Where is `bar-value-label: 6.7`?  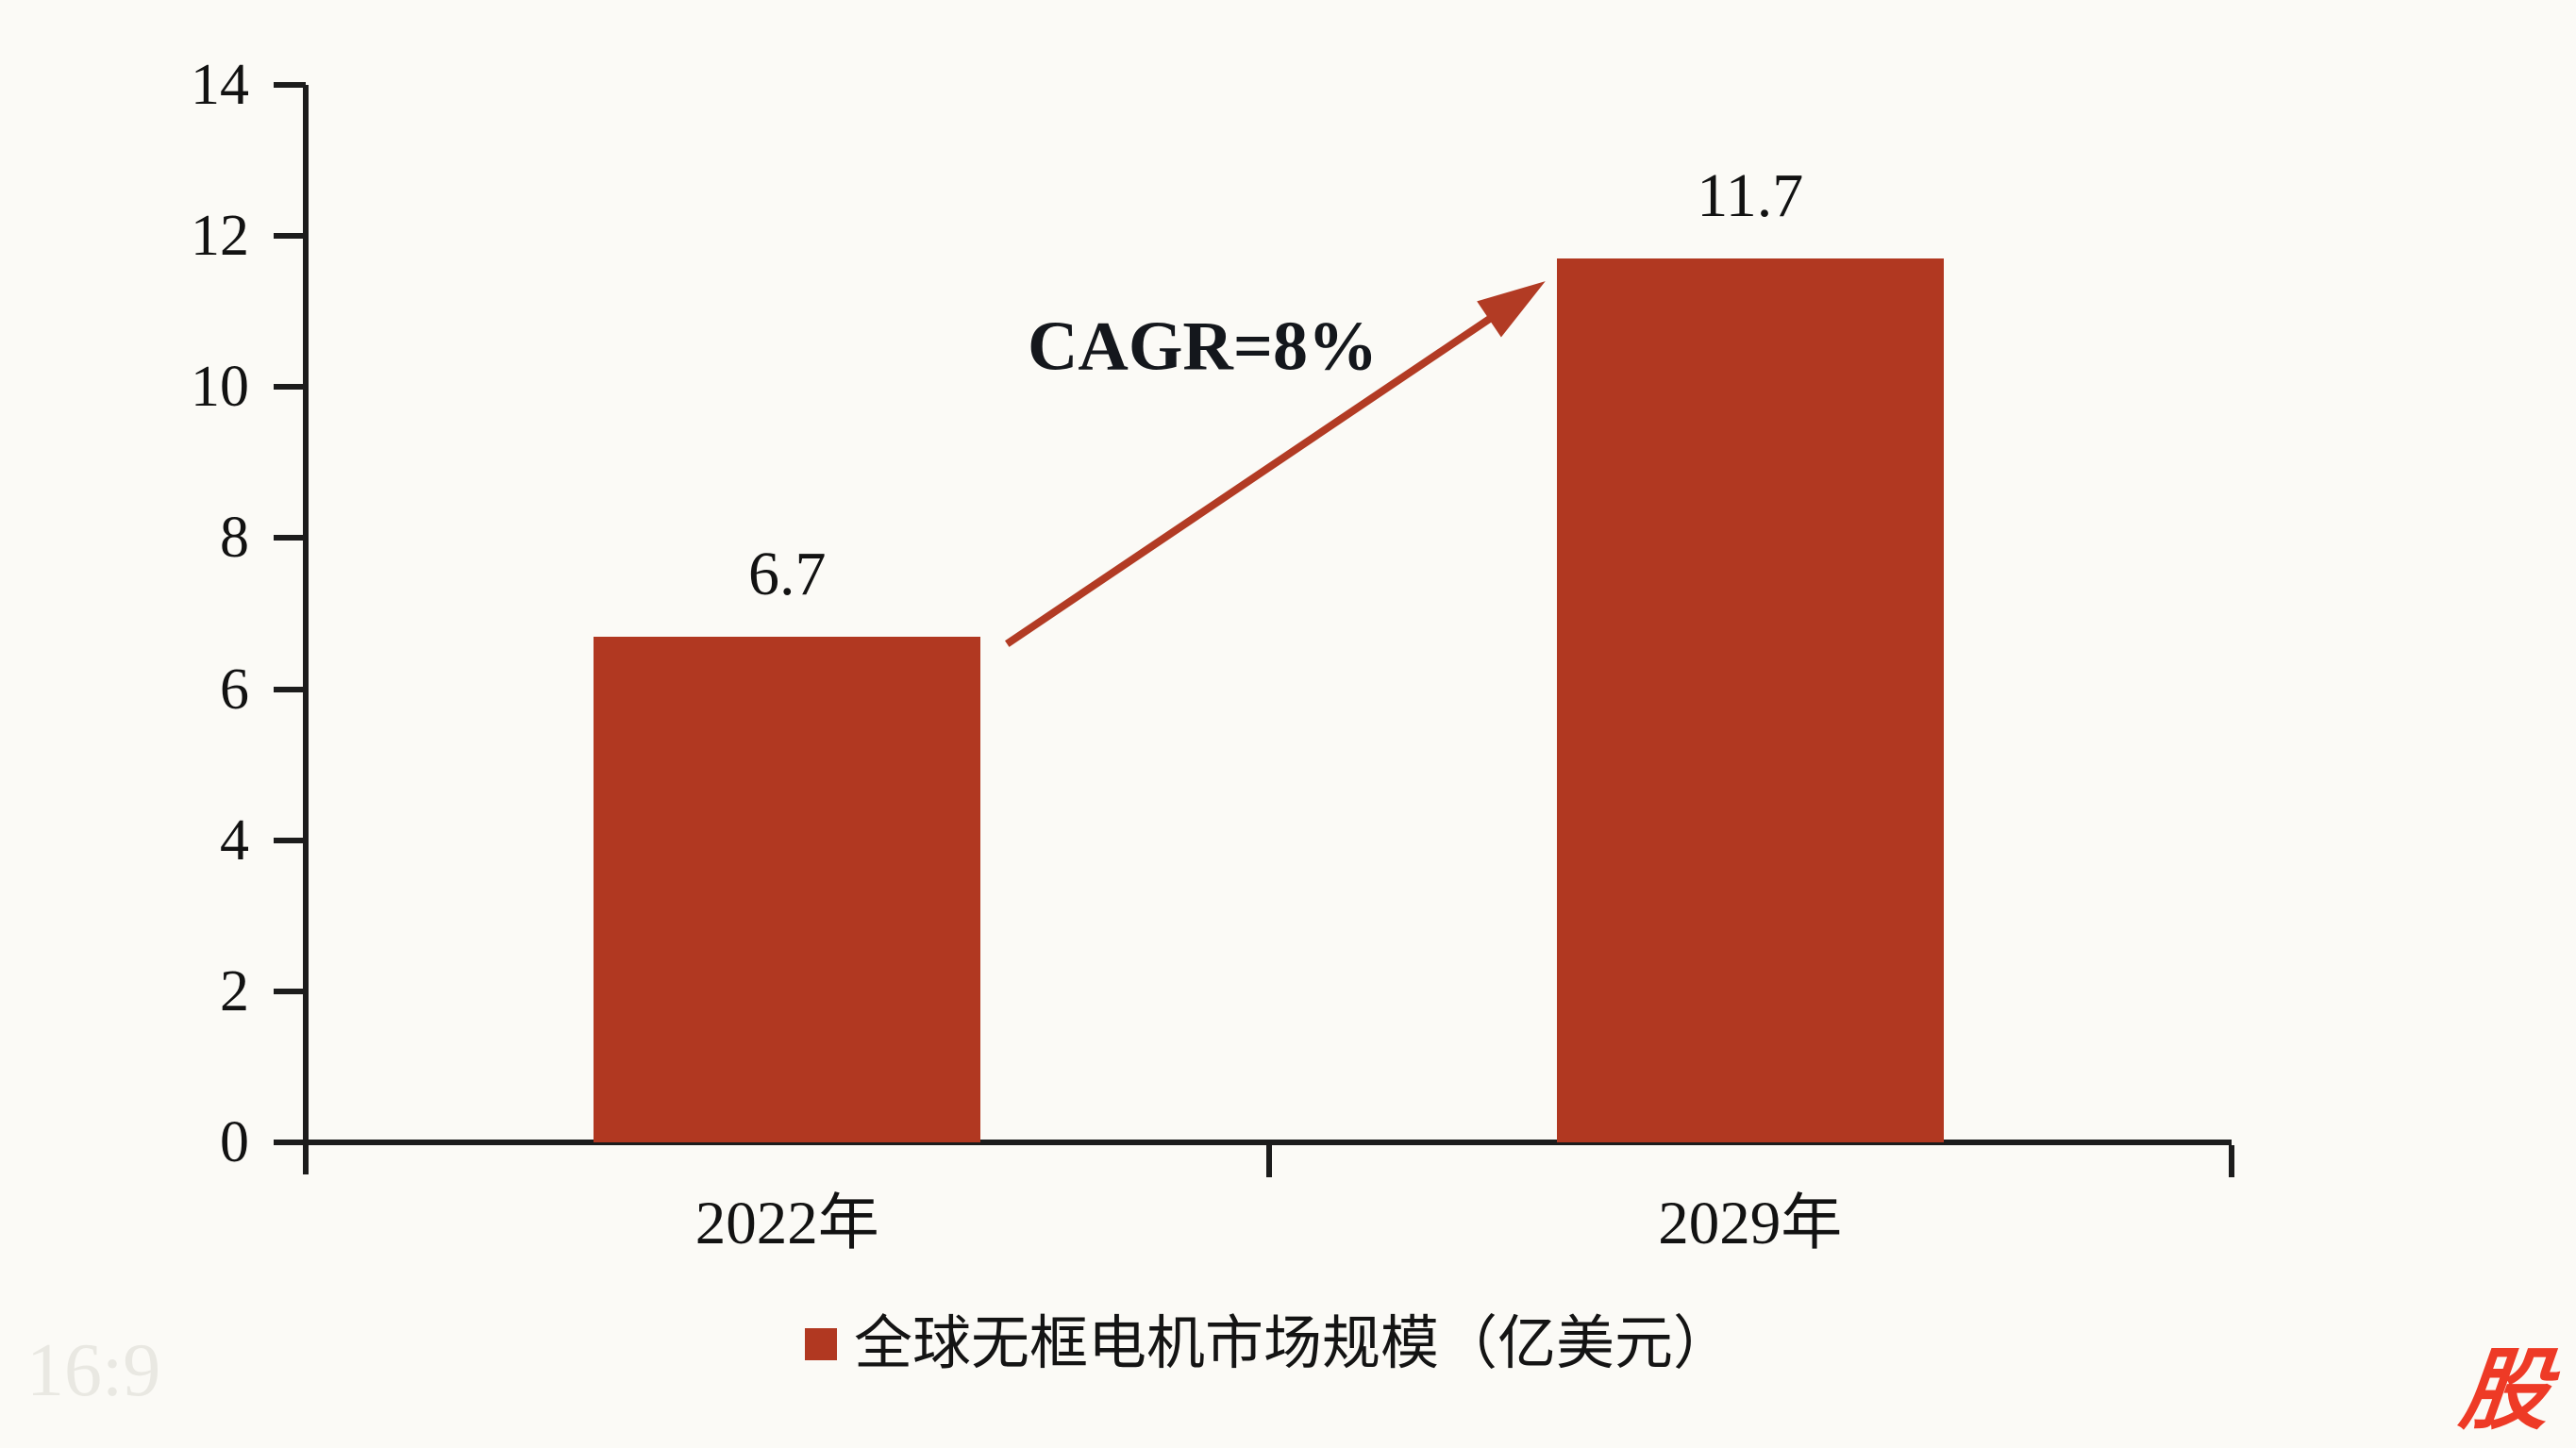
bar-value-label: 6.7 is located at coordinates (787, 573).